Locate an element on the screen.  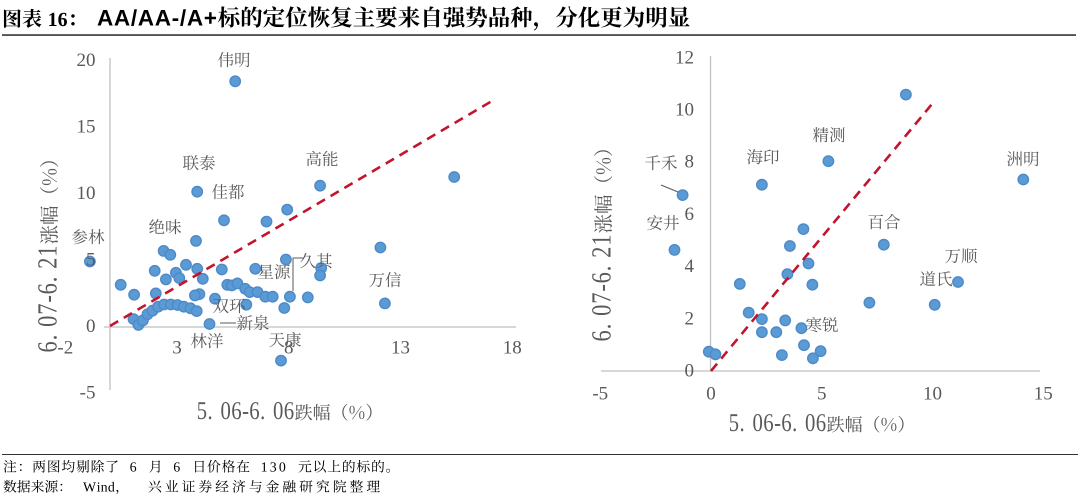
svg-text: 18 is located at coordinates (512, 348).